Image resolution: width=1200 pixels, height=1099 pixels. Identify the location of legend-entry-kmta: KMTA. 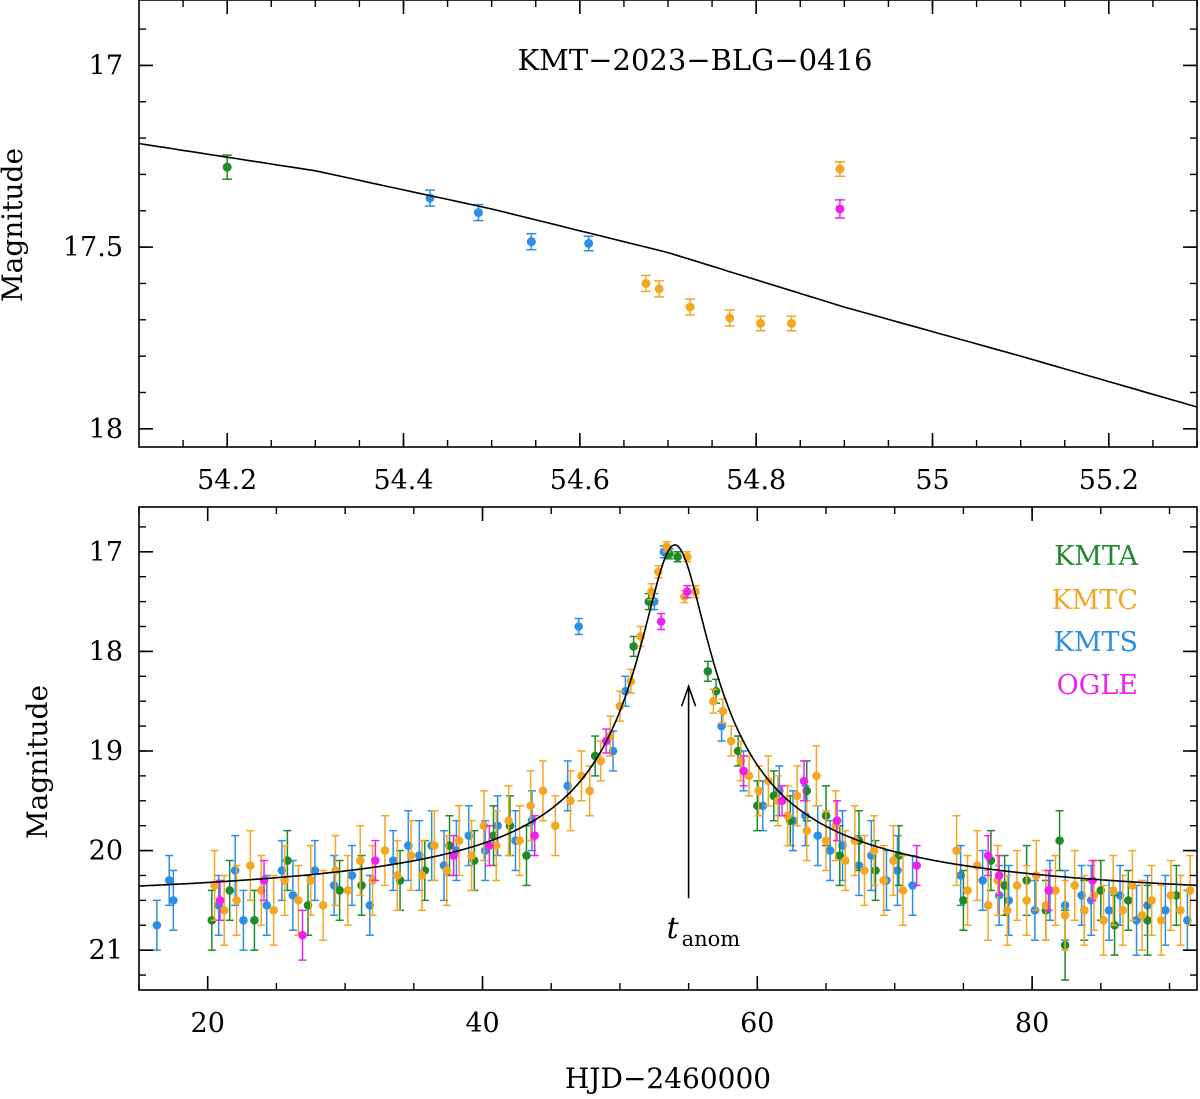
(1096, 556).